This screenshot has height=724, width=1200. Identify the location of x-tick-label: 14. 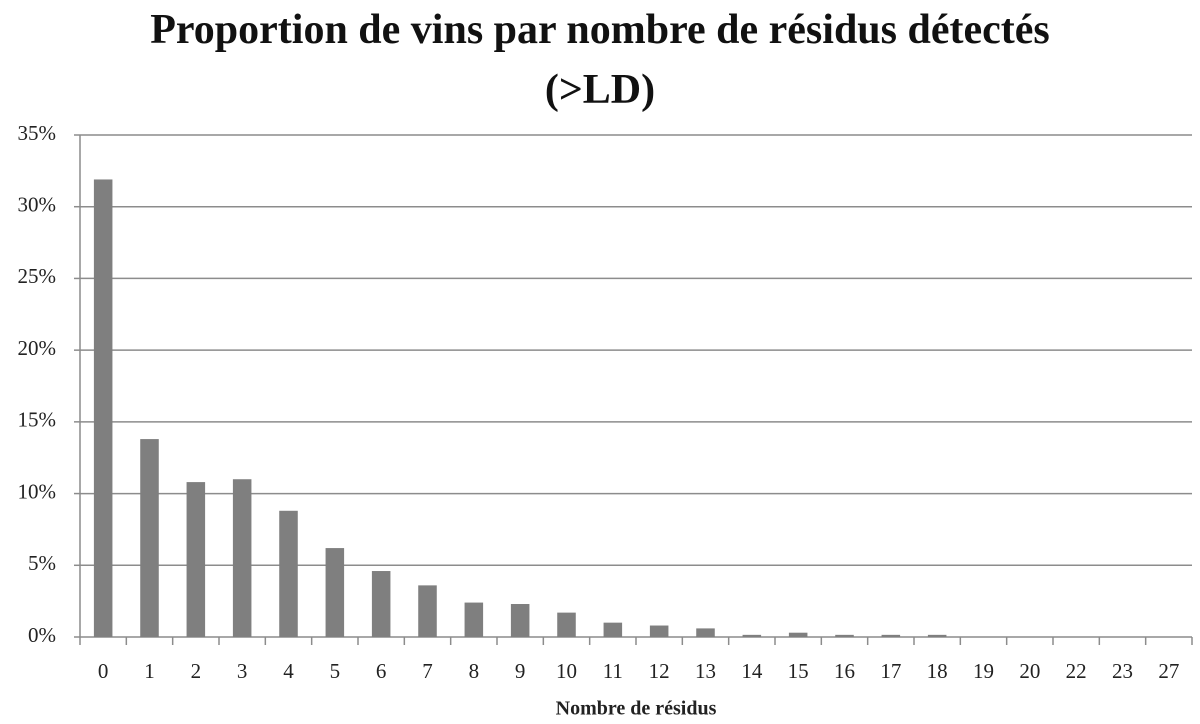
(752, 671).